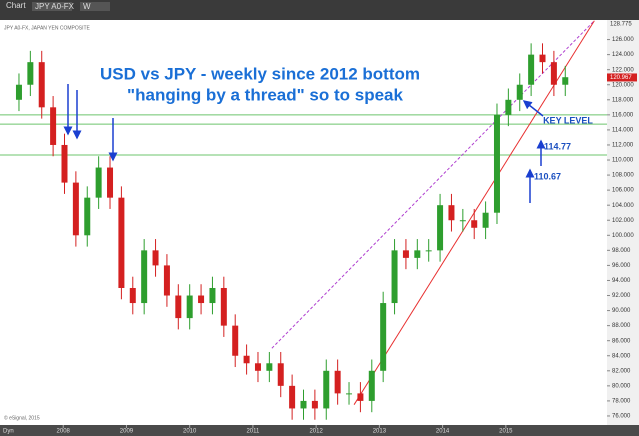  I want to click on y-tick-label: 86.000, so click(621, 341).